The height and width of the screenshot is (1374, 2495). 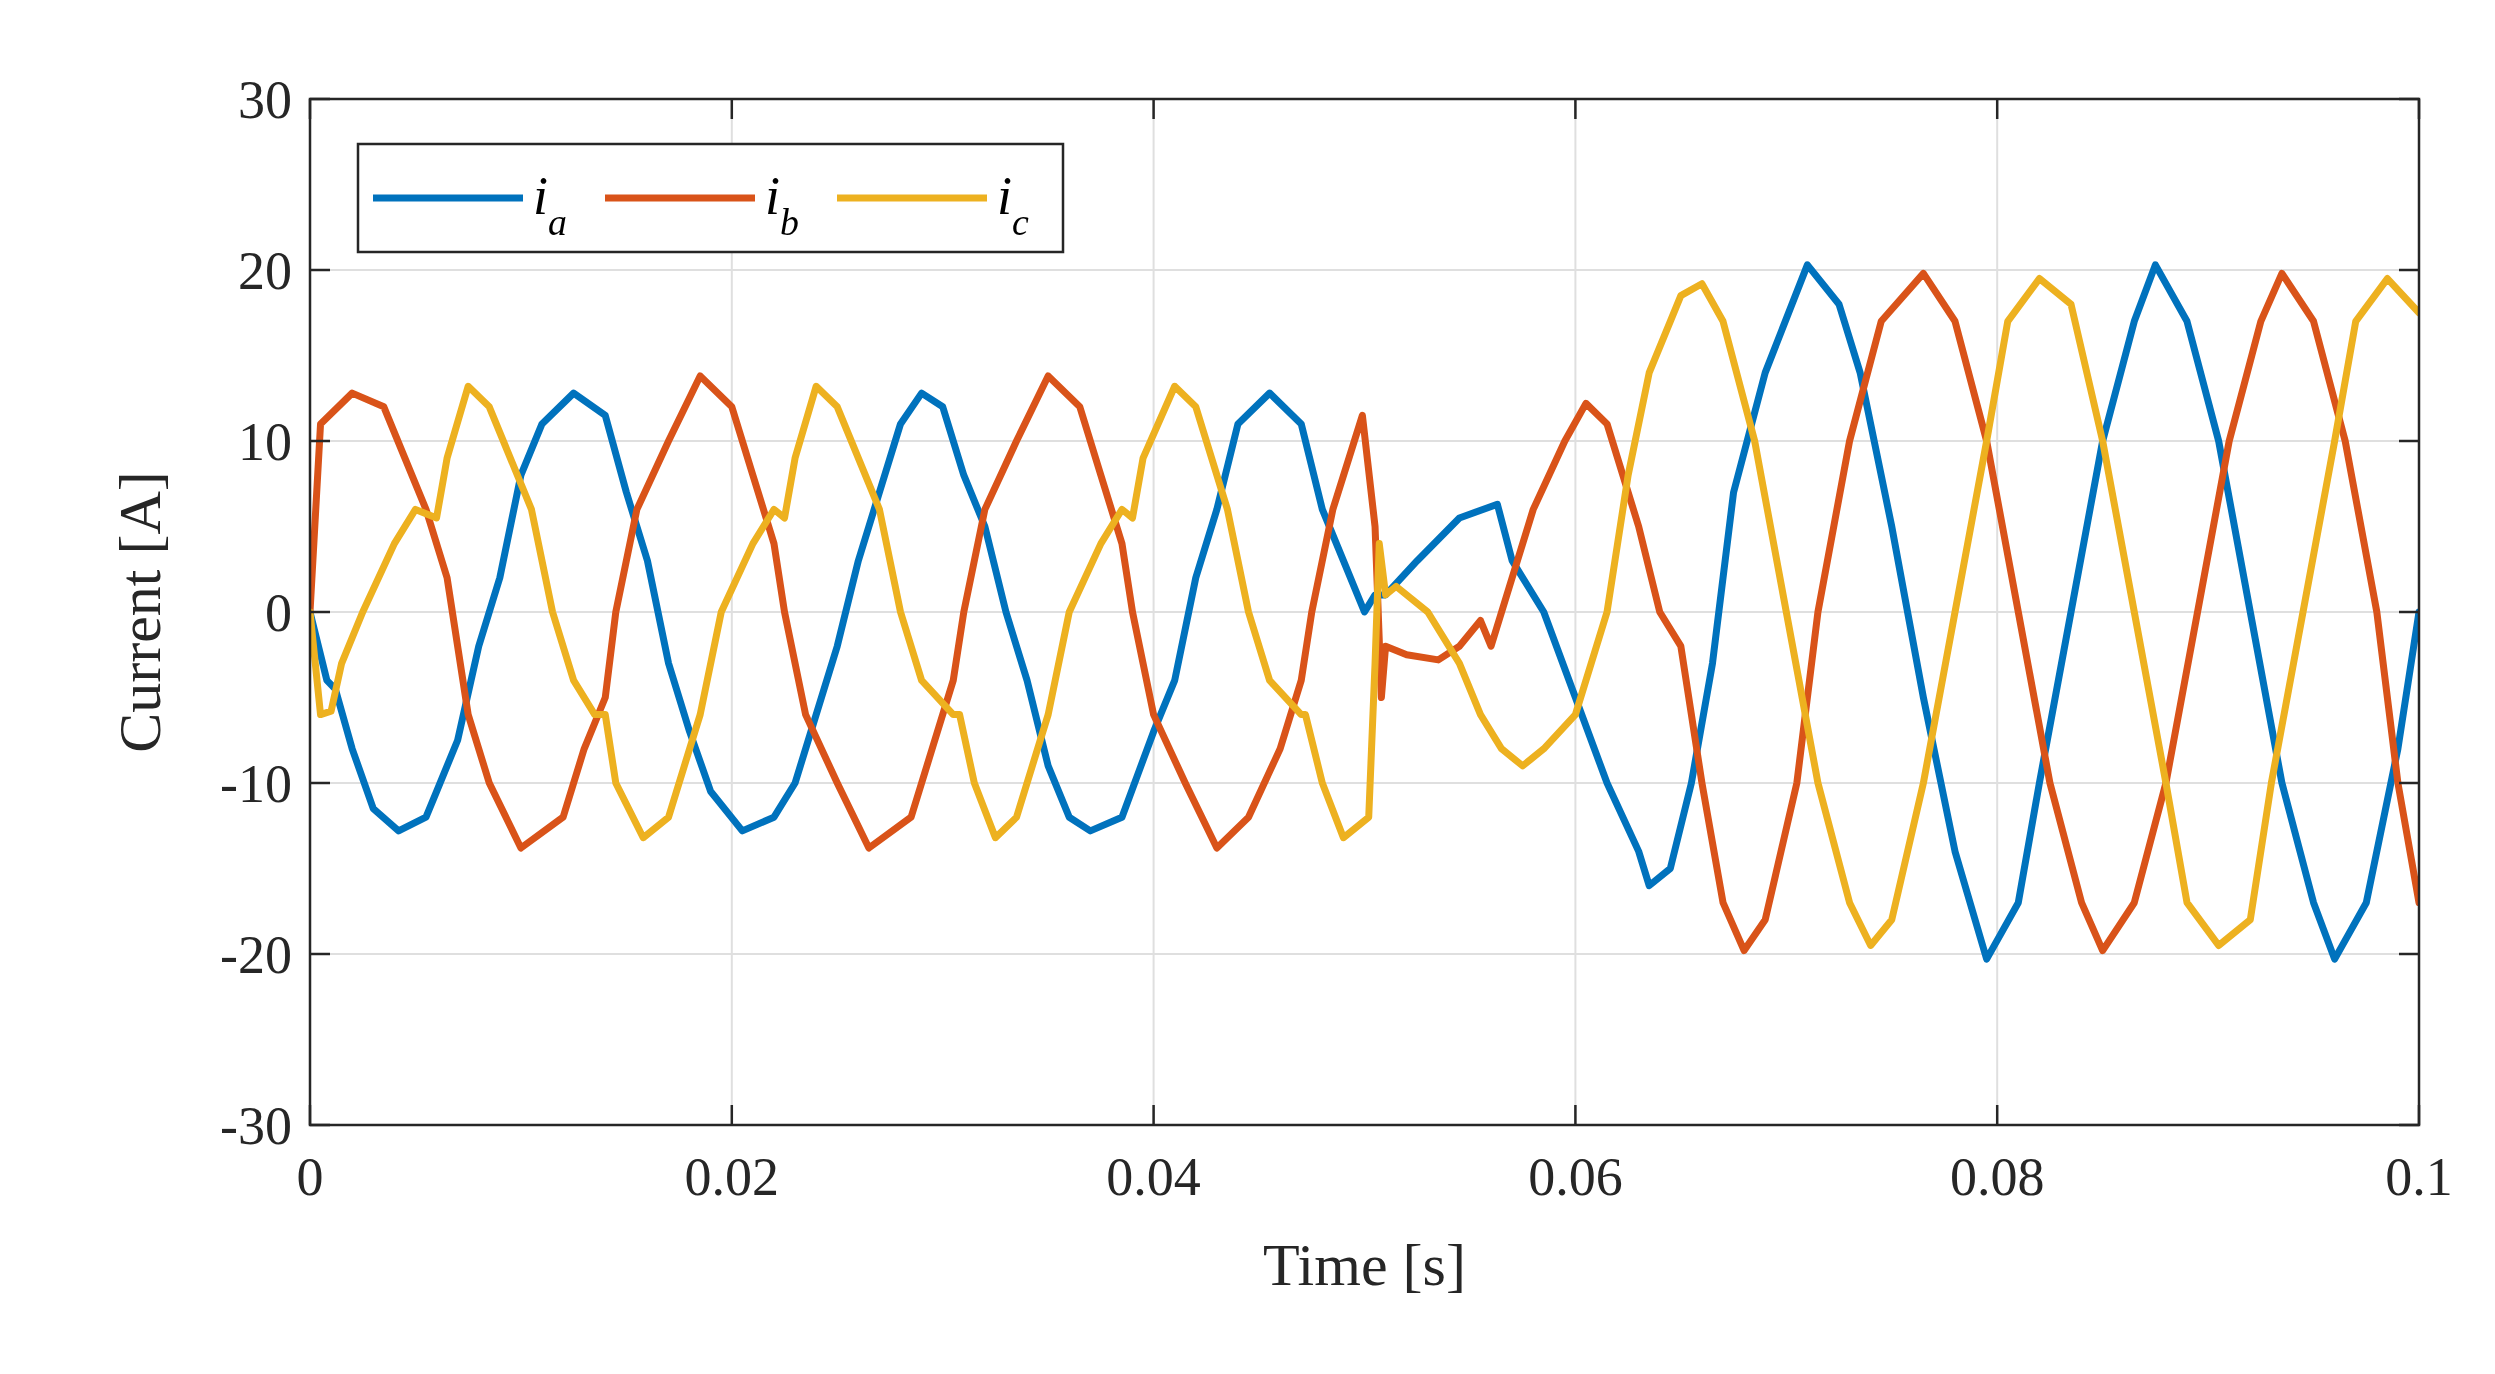 I want to click on x-tick-label: 0.1, so click(x=2419, y=1177).